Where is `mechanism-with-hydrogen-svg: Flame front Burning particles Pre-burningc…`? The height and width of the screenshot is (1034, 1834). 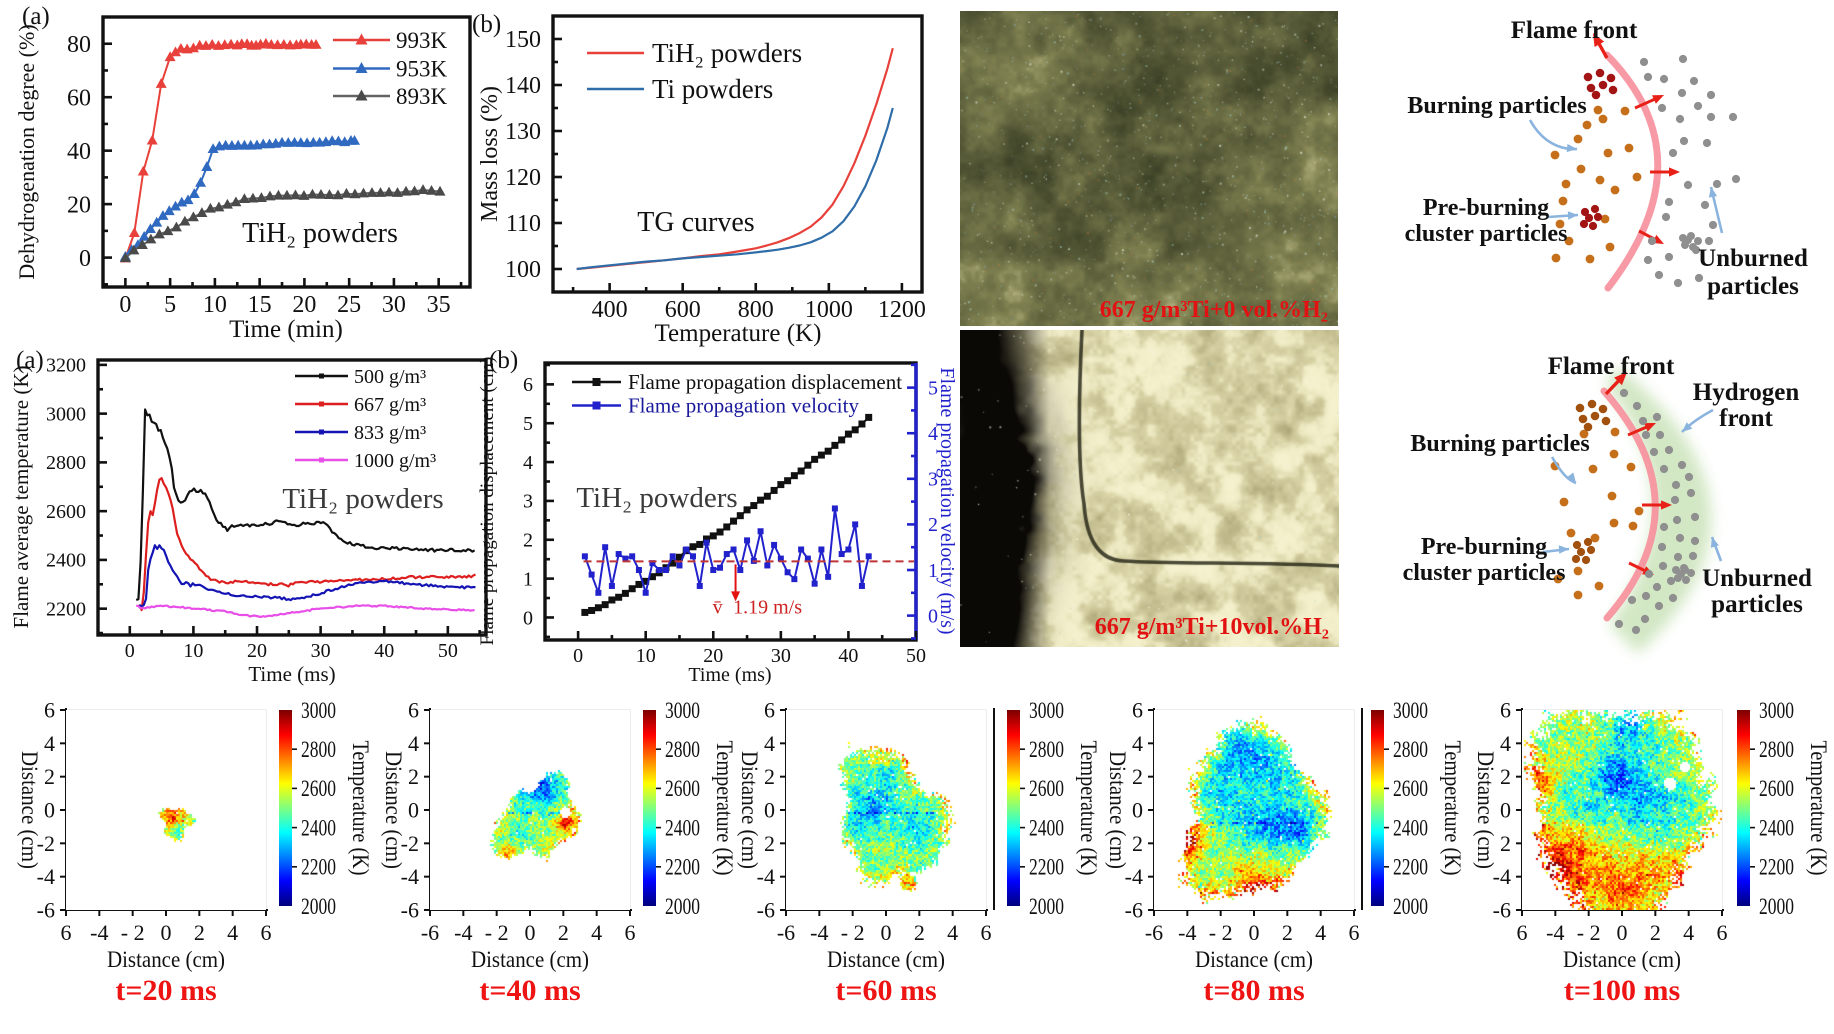 mechanism-with-hydrogen-svg: Flame front Burning particles Pre-burningc… is located at coordinates (1607, 503).